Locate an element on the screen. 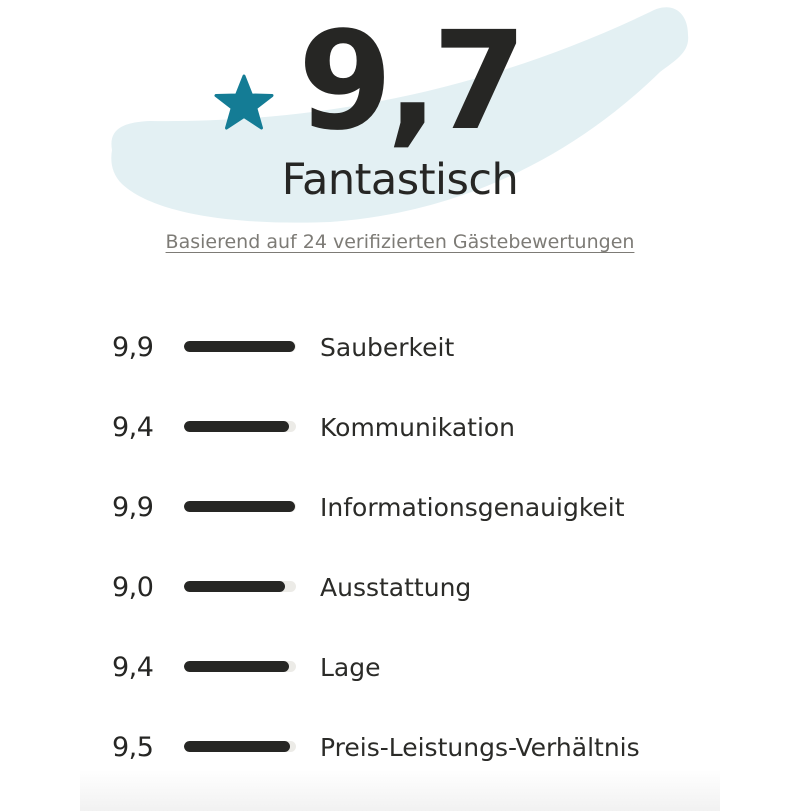 The height and width of the screenshot is (811, 811). rating-label: Informationsgenauigkeit is located at coordinates (472, 507).